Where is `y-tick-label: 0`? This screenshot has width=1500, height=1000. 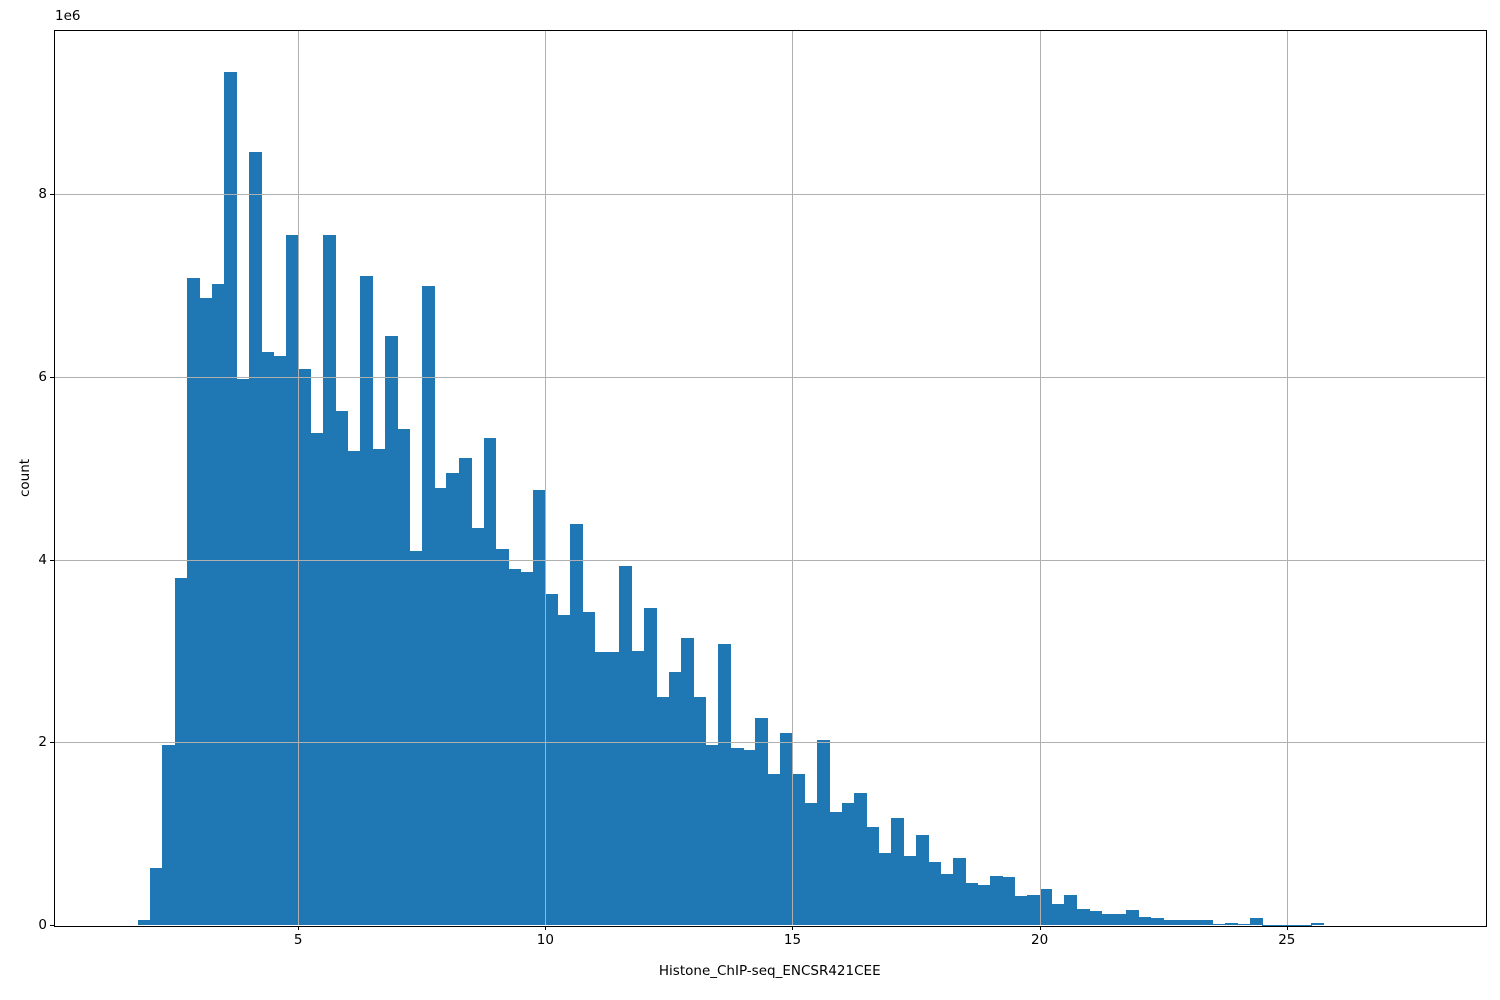
y-tick-label: 0 is located at coordinates (42, 925).